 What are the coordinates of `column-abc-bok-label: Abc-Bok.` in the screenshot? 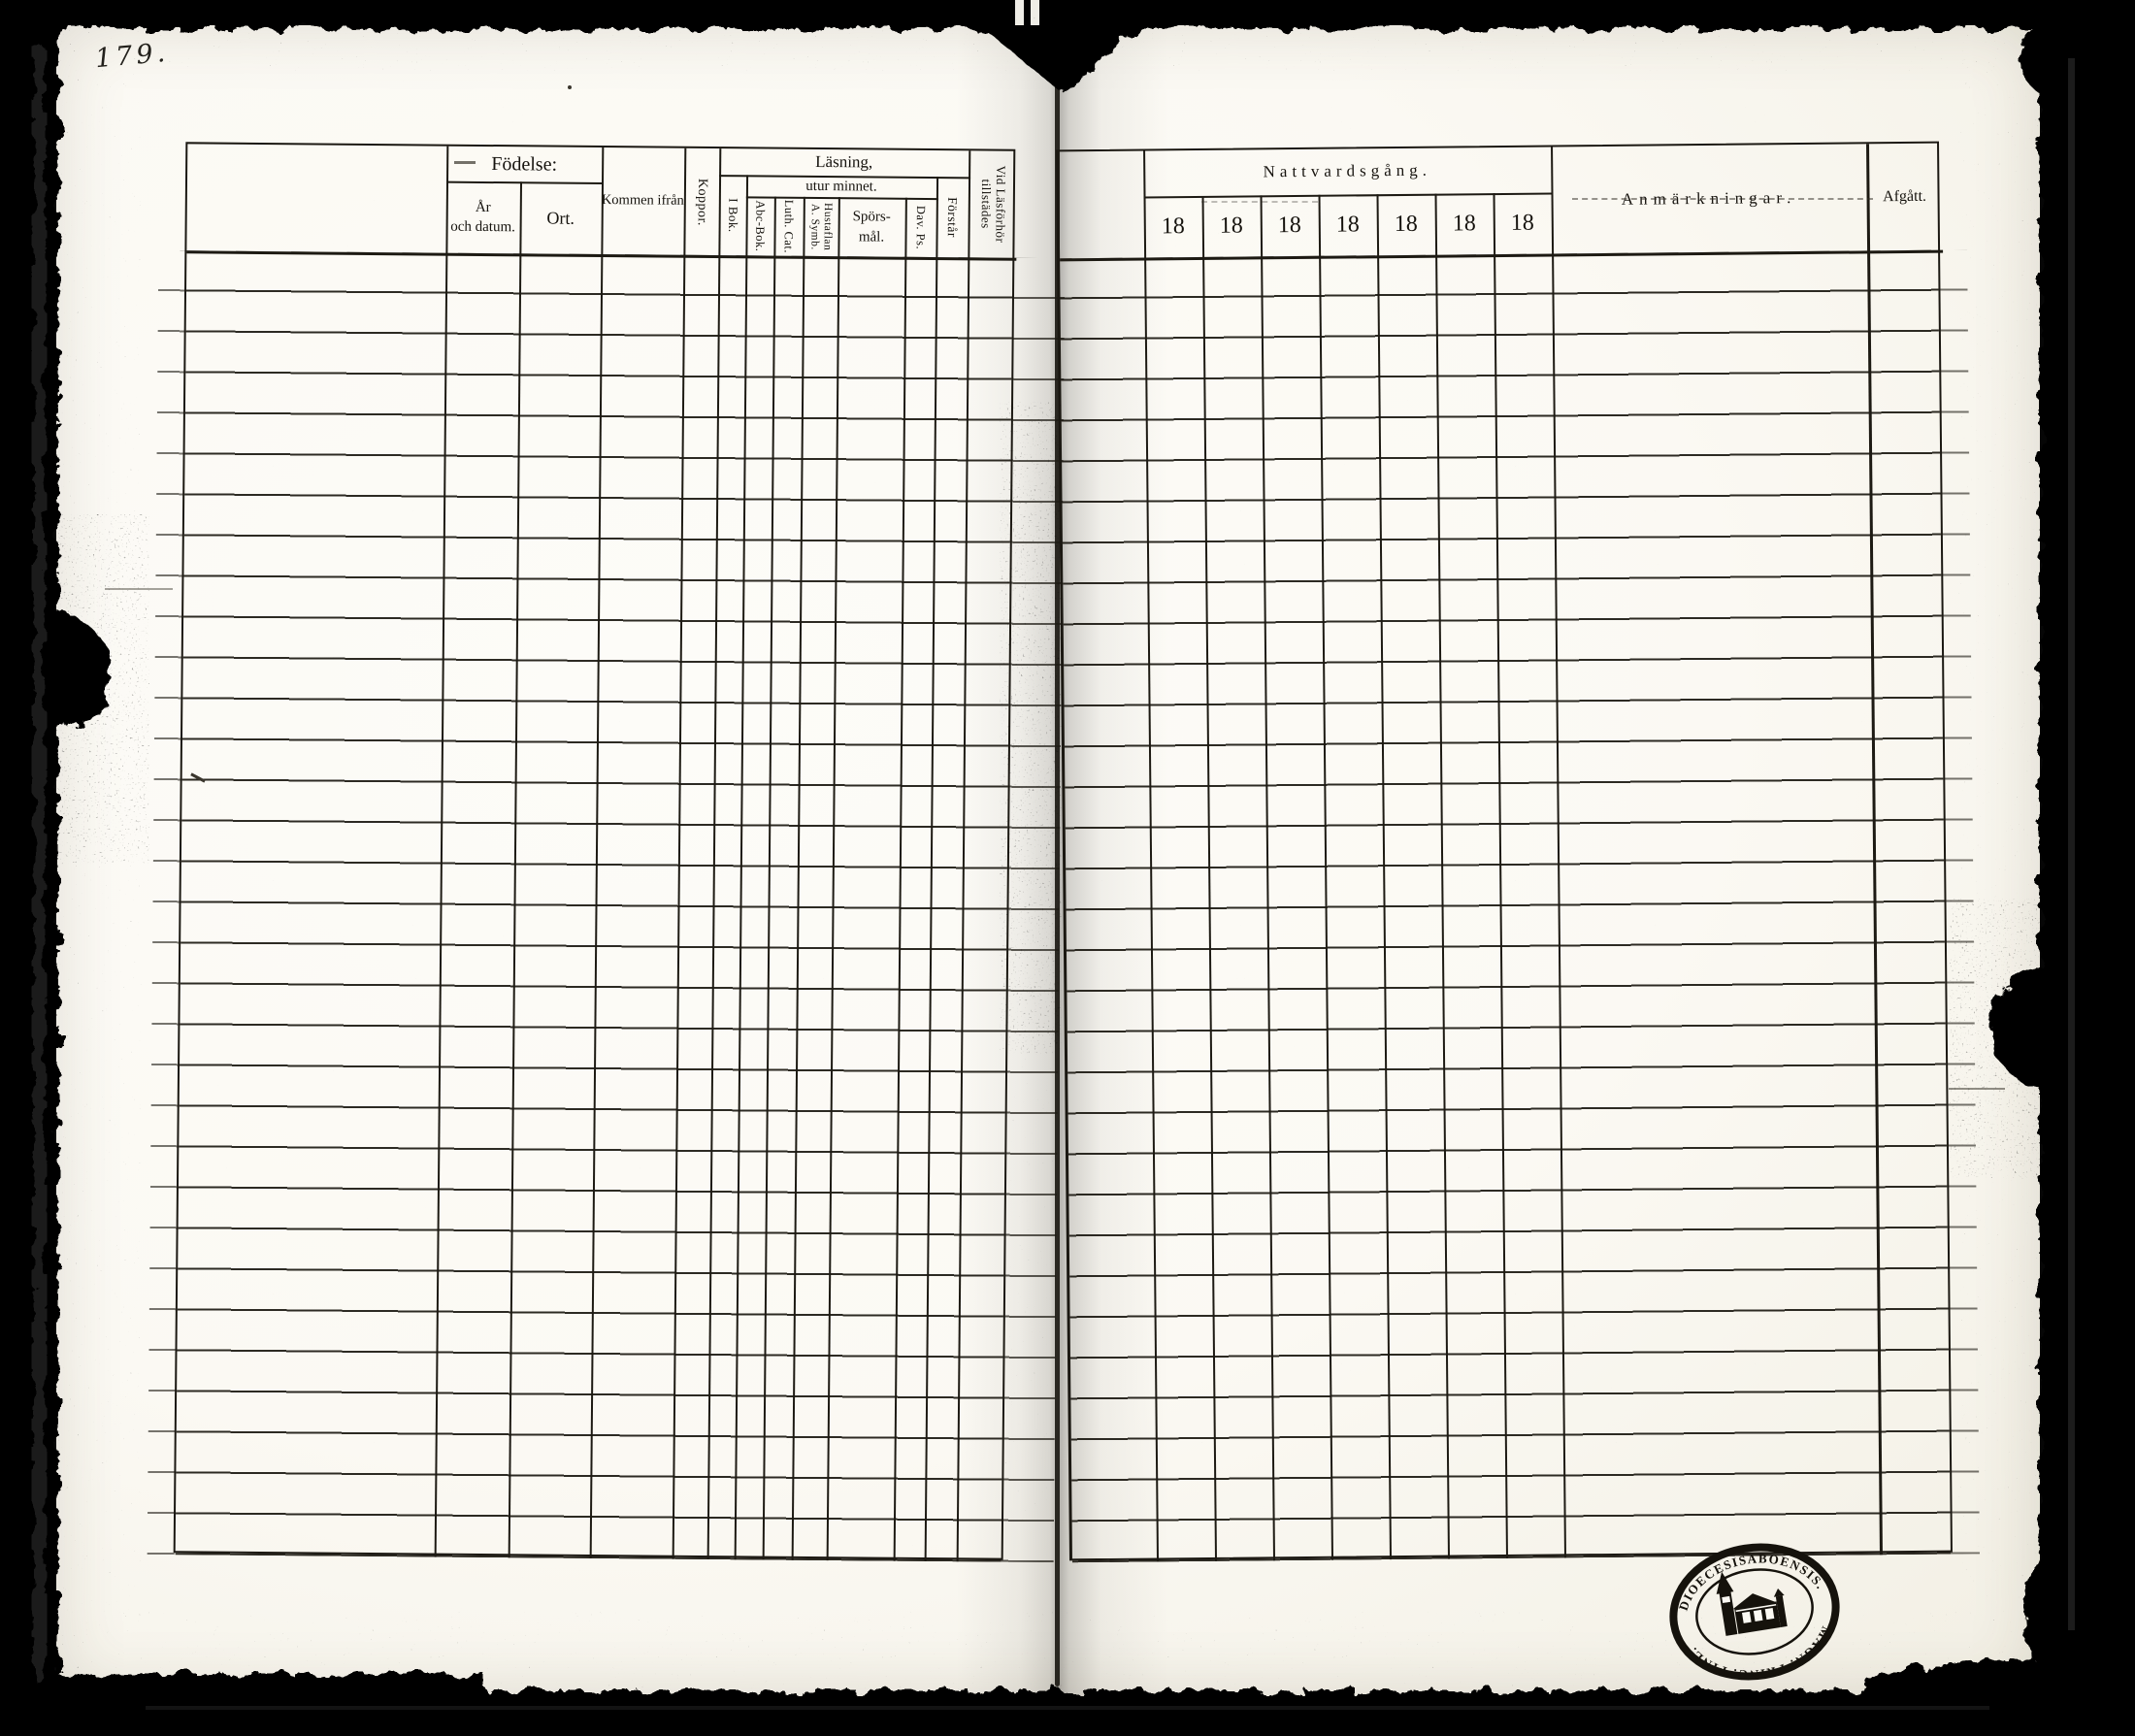 It's located at (760, 226).